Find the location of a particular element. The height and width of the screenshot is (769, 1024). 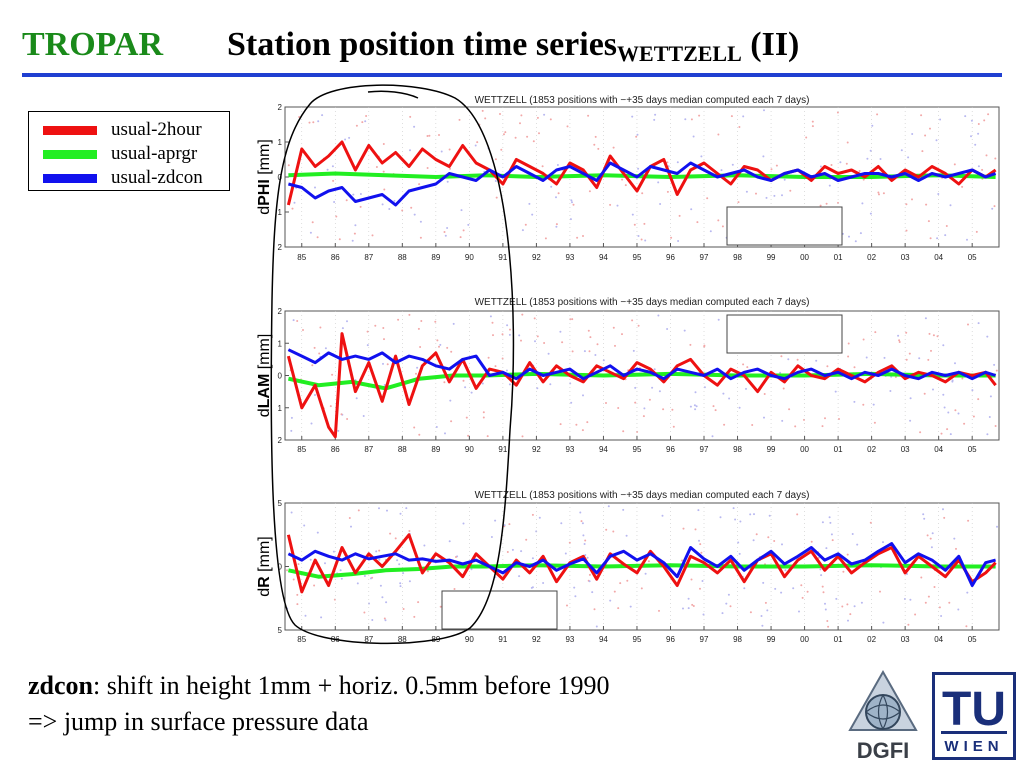

series-line-usual-2hour is located at coordinates (641, 563).